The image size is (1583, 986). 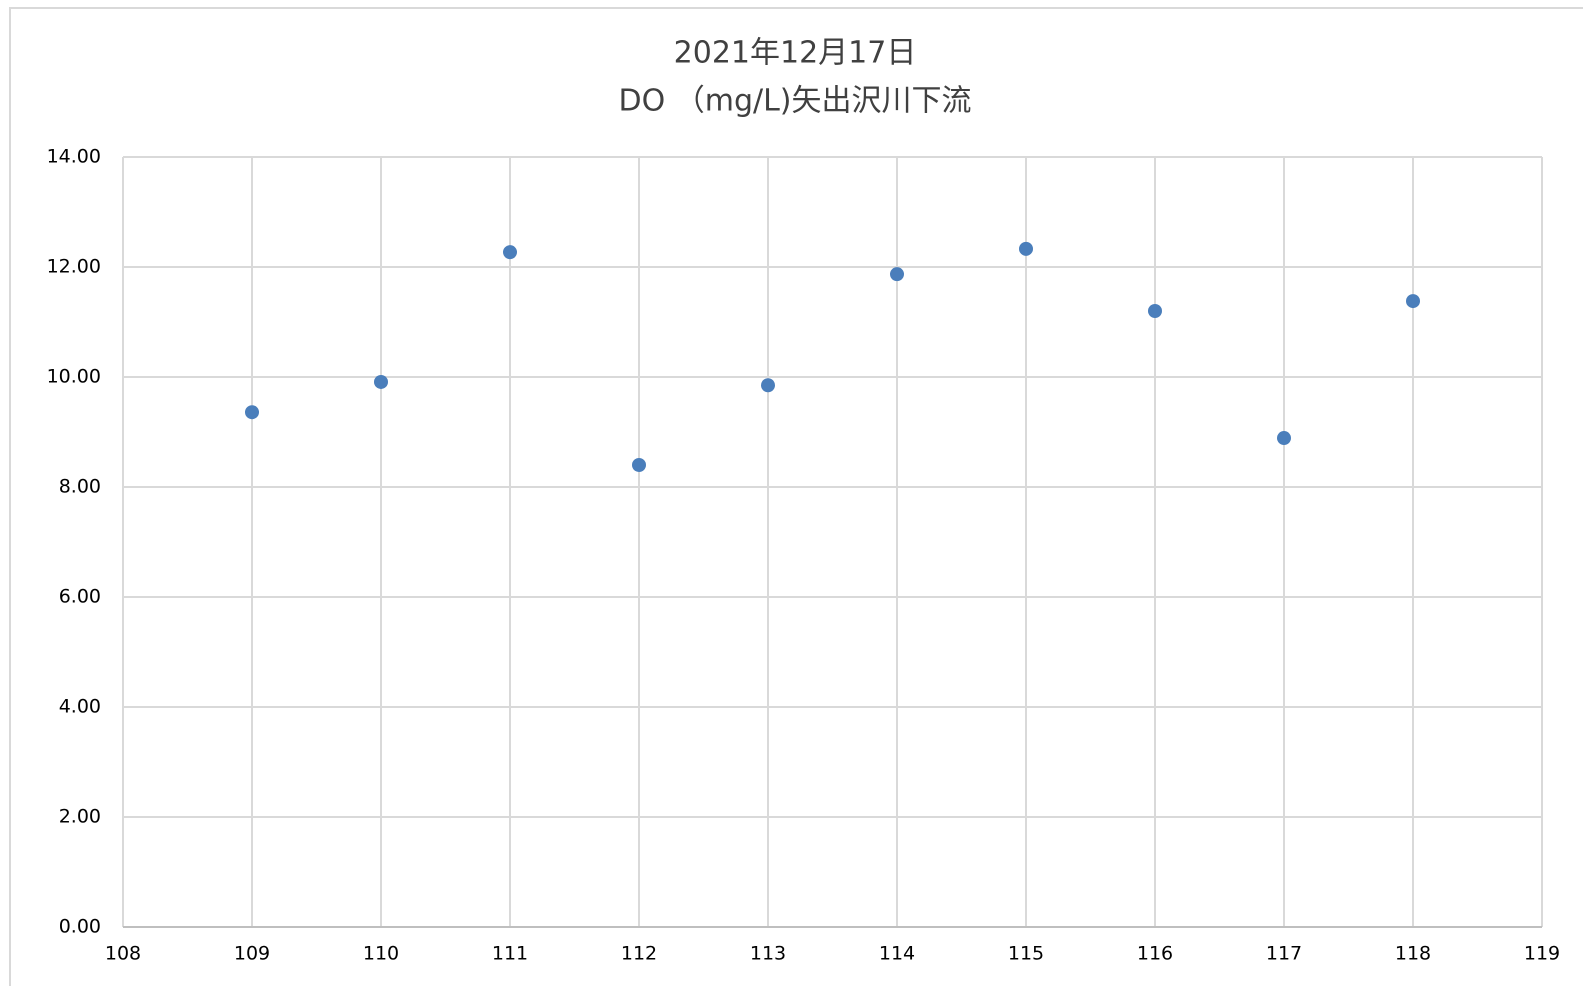 What do you see at coordinates (74, 157) in the screenshot?
I see `y-tick-label: 14.00` at bounding box center [74, 157].